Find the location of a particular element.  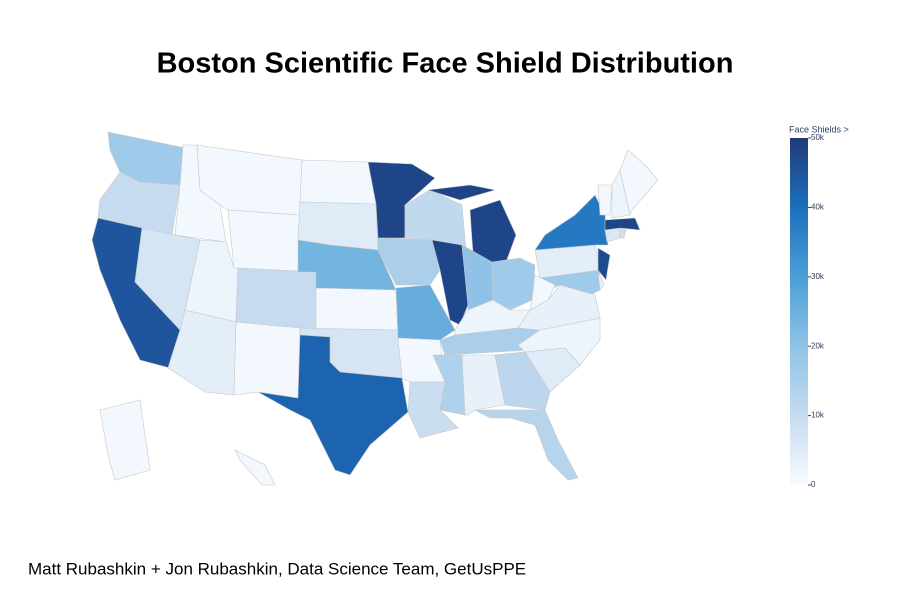

colorbar-tick-label: 50k is located at coordinates (818, 137).